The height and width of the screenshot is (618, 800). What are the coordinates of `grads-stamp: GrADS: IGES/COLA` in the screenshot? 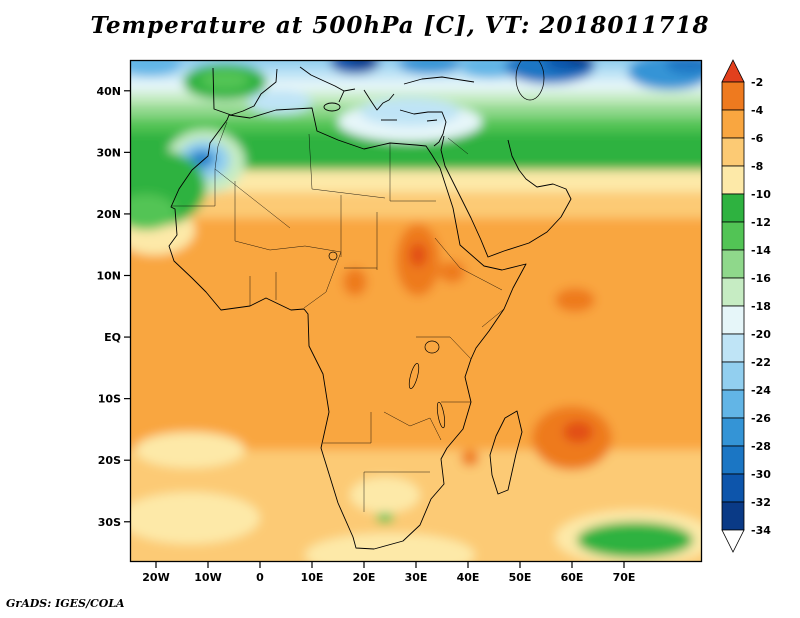 It's located at (65, 603).